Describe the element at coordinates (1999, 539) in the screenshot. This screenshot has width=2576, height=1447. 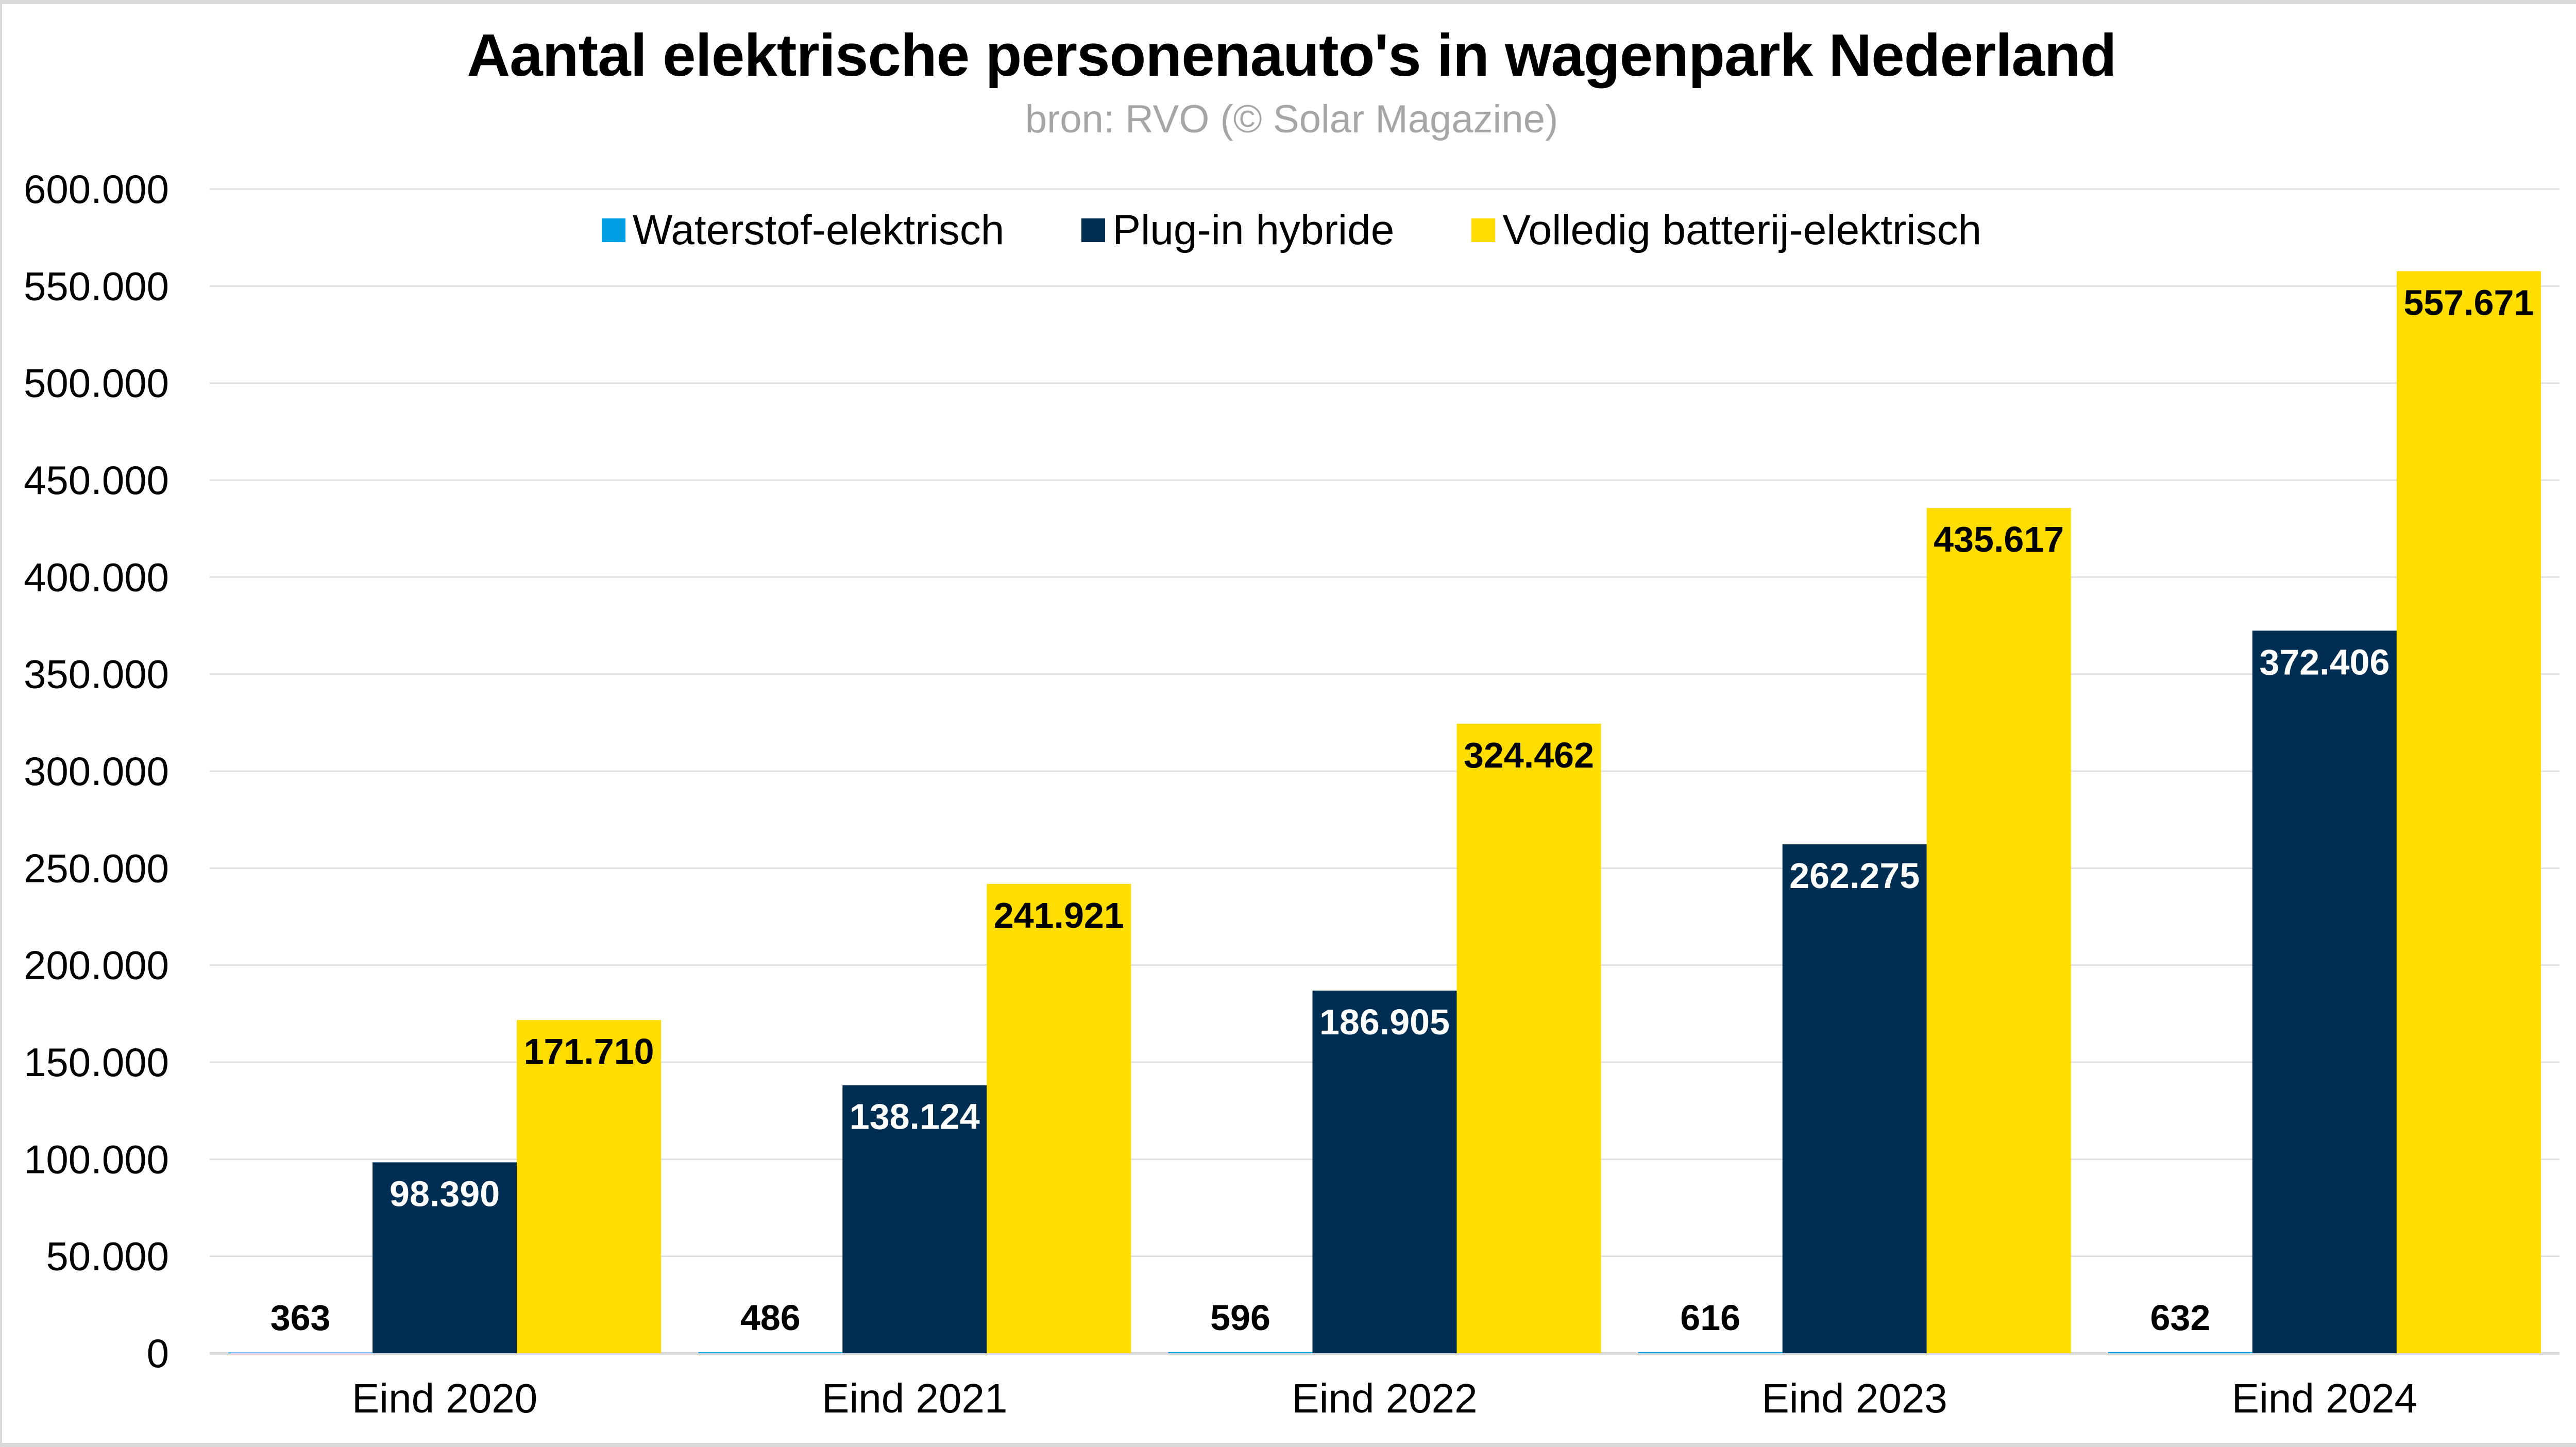
I see `data-label: 435.617` at that location.